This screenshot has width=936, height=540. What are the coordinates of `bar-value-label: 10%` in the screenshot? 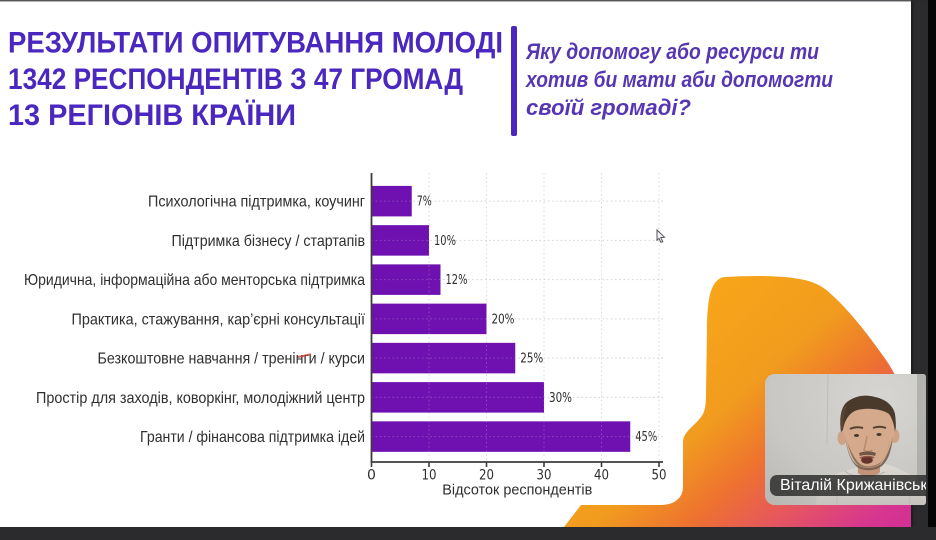 It's located at (445, 241).